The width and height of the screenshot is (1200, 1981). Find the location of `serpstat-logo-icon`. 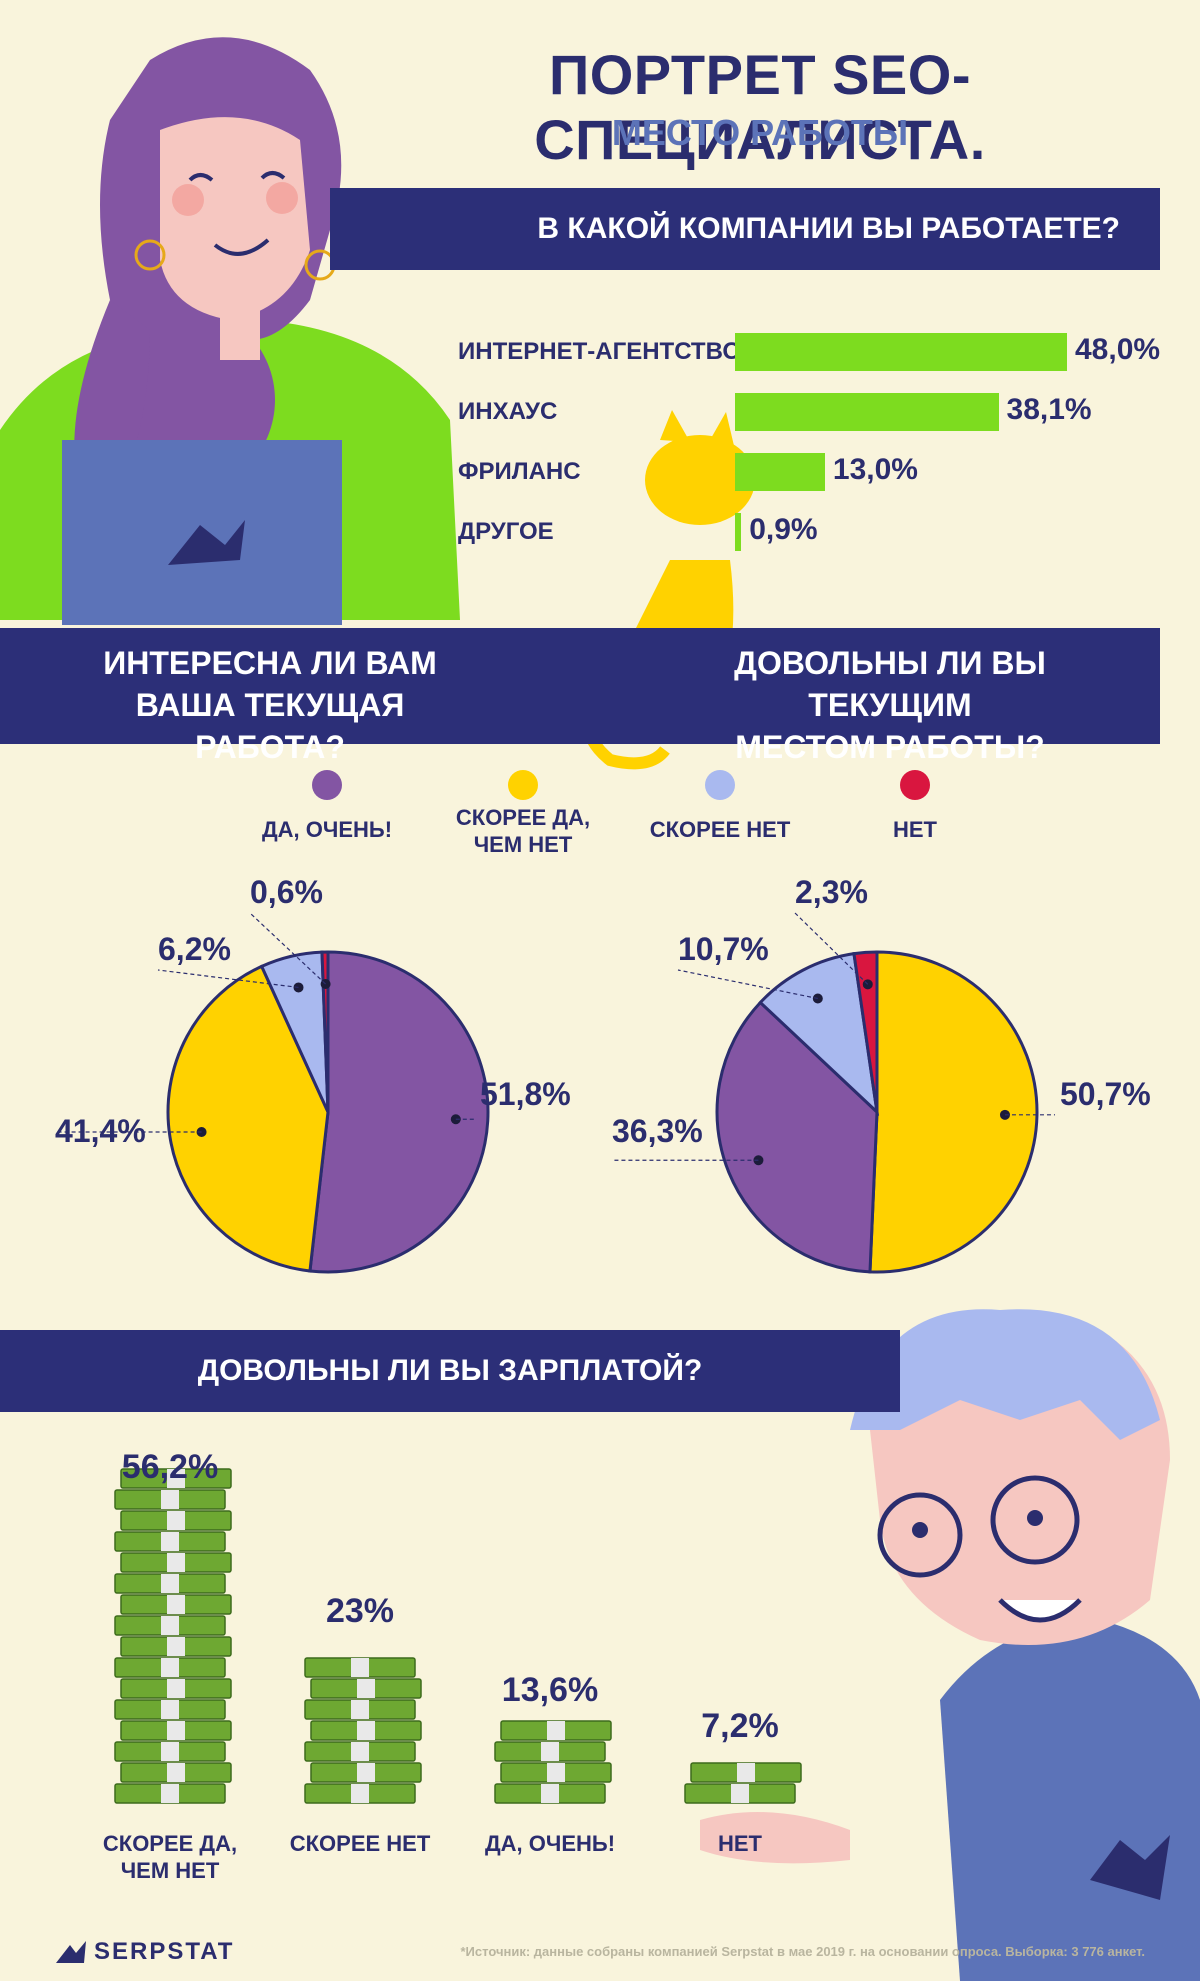

serpstat-logo-icon is located at coordinates (71, 1952).